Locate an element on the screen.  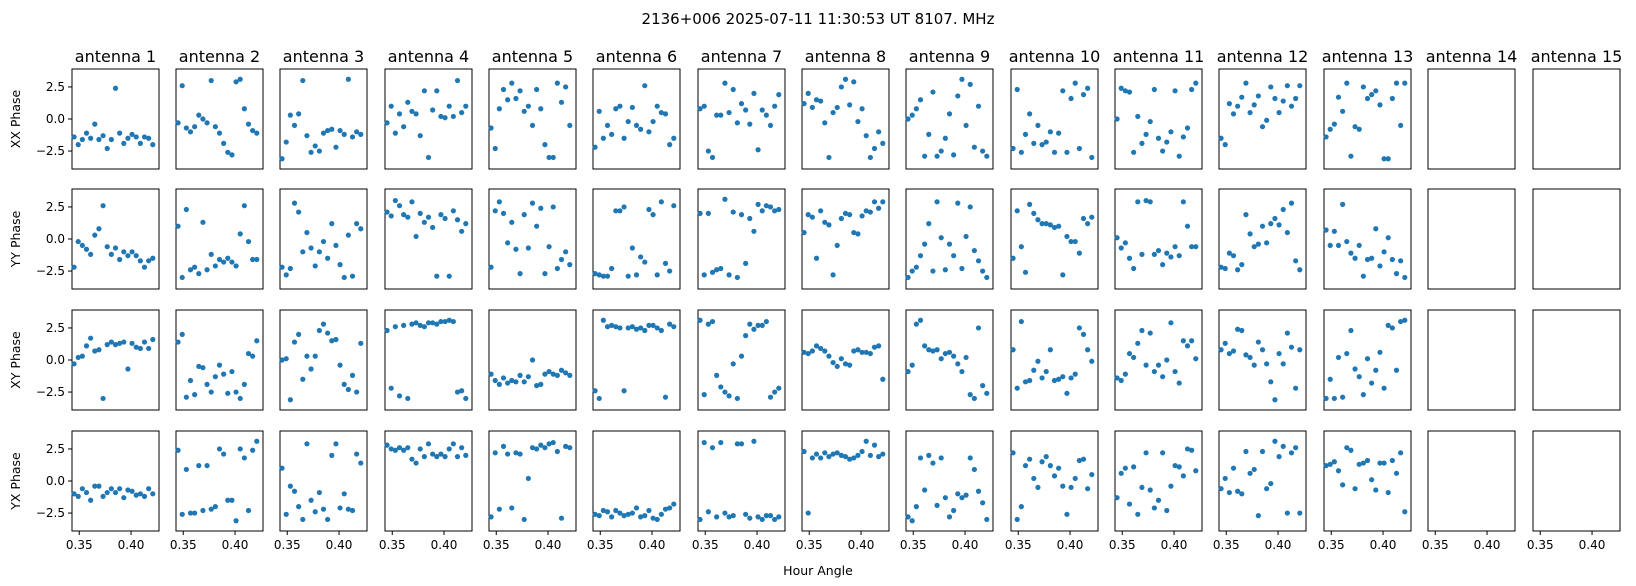
subplot-title: antenna 6 is located at coordinates (636, 56).